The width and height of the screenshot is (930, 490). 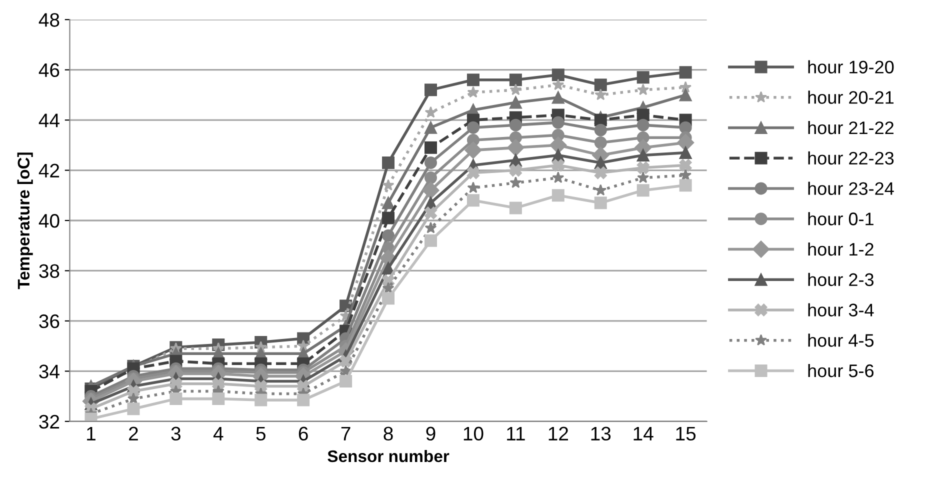 I want to click on x-tick-label: 5, so click(x=261, y=433).